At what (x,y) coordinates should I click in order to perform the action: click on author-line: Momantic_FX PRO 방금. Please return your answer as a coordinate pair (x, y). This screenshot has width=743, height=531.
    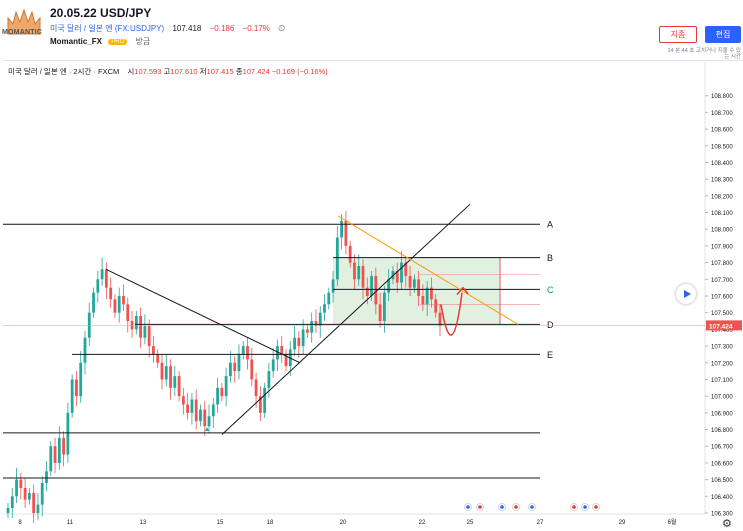
    Looking at the image, I should click on (100, 41).